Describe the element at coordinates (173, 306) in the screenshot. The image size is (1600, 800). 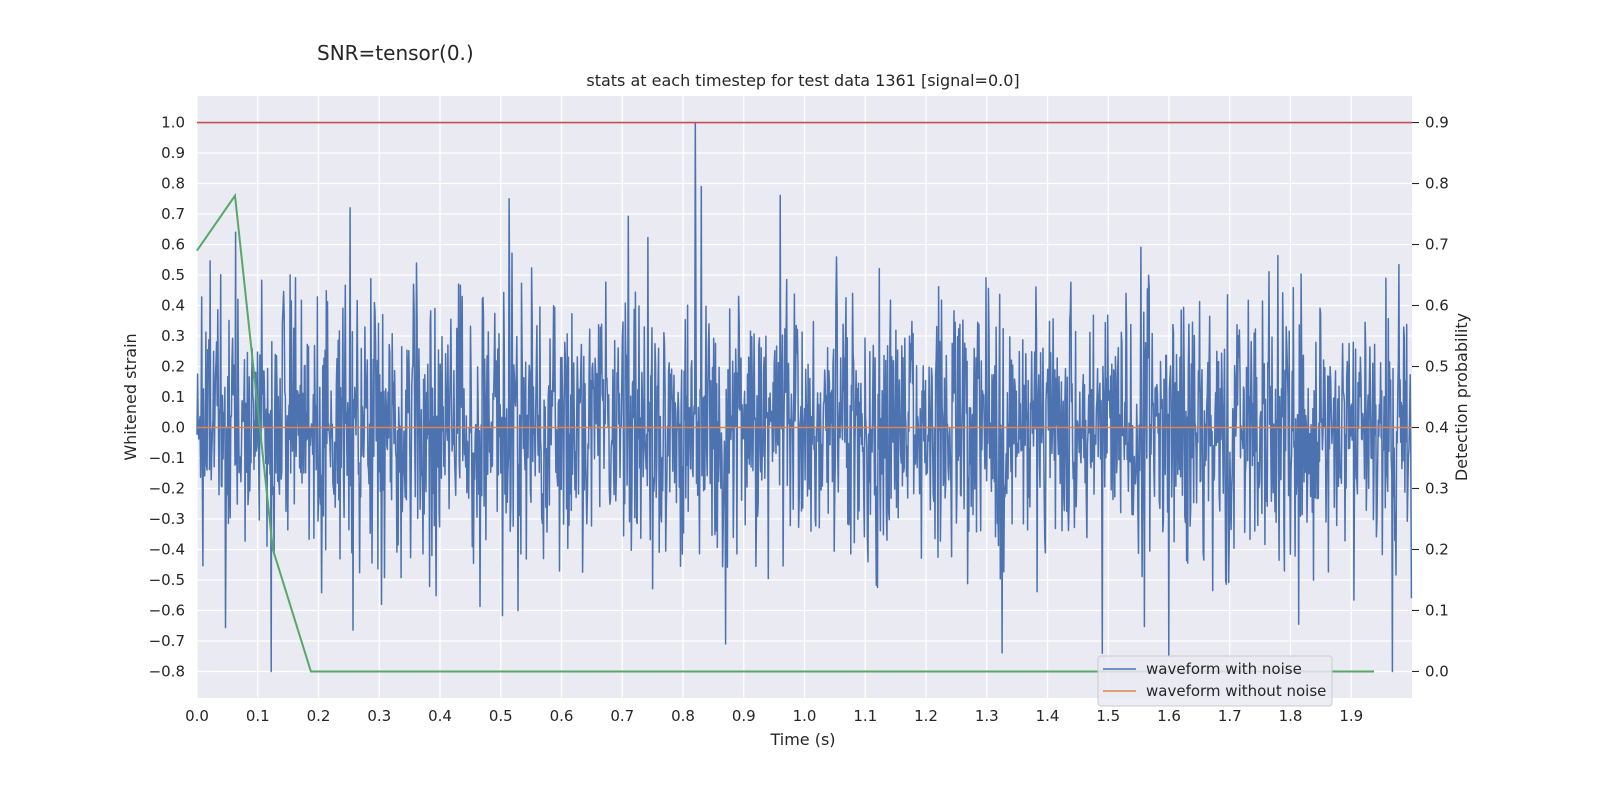
I see `y-tick-label-left: 0.4` at that location.